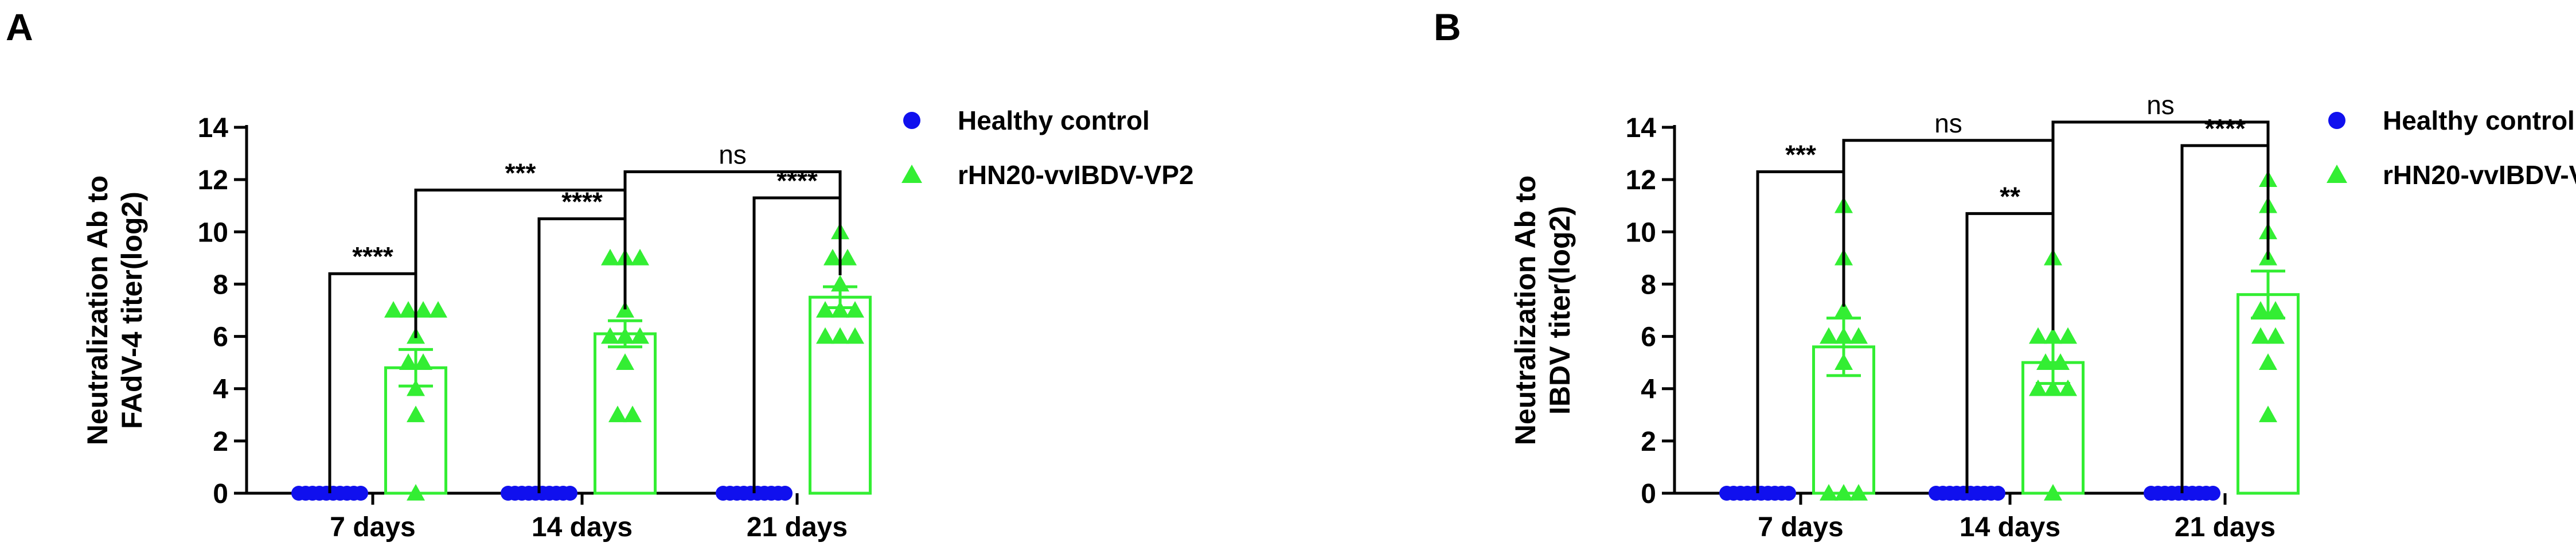 This screenshot has width=2576, height=550. I want to click on y-axis-label-line-2: FAdV-4 titer(log2), so click(132, 310).